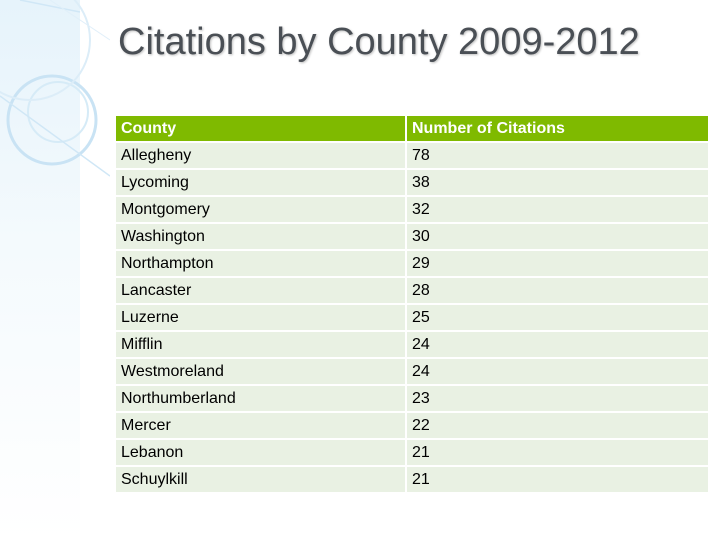  What do you see at coordinates (379, 42) in the screenshot?
I see `slide-title: Citations by County 2009-2012` at bounding box center [379, 42].